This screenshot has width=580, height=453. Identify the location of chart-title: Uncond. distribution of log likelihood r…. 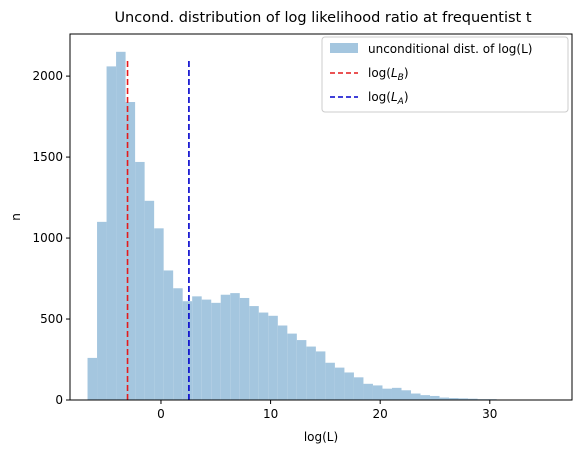
(322, 18).